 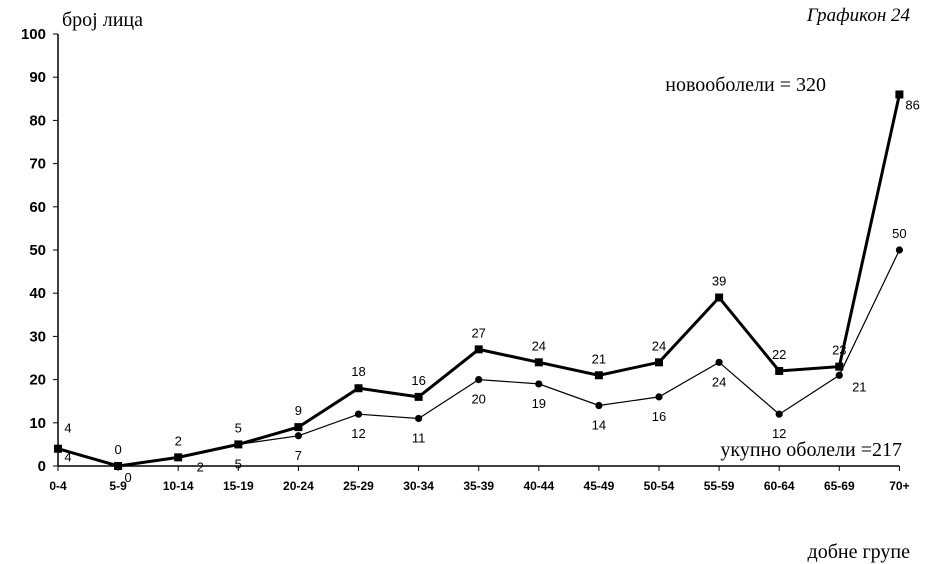 What do you see at coordinates (37, 77) in the screenshot?
I see `y-tick-label: 90` at bounding box center [37, 77].